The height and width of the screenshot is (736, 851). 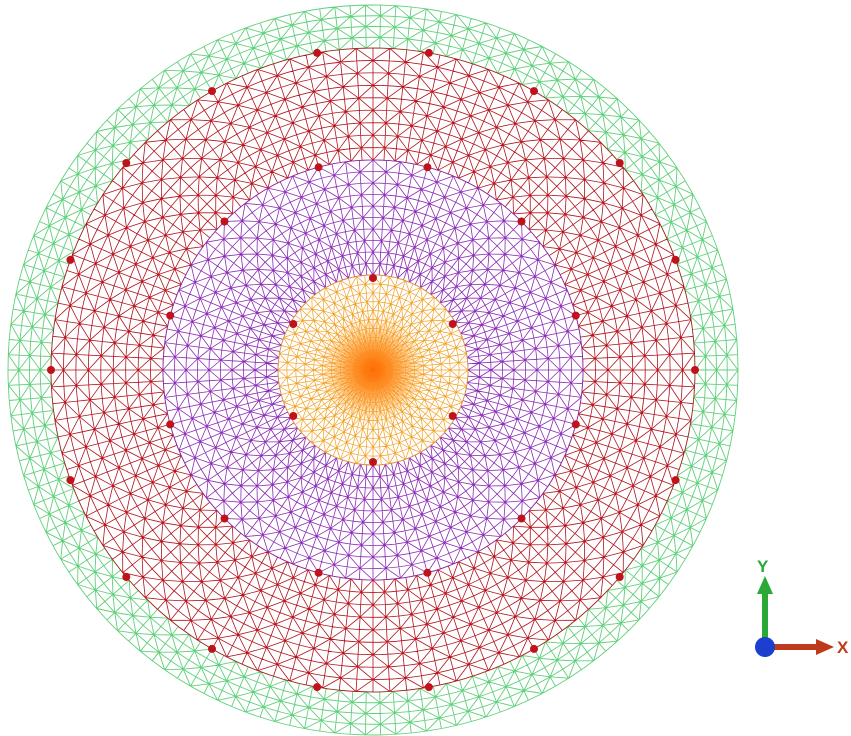 I want to click on y-axis-label: Y, so click(x=763, y=566).